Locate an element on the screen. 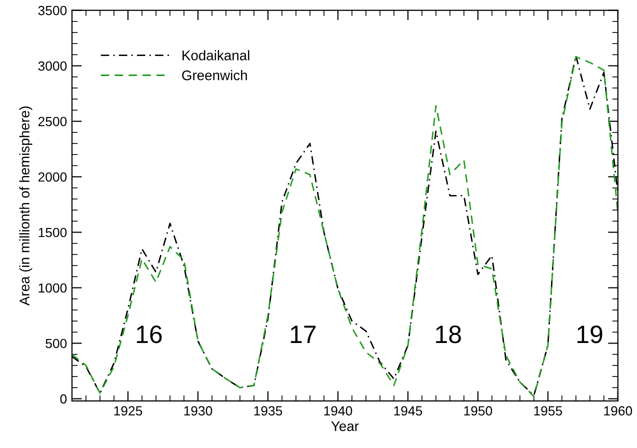 The height and width of the screenshot is (448, 637). y-tick-label: 500 is located at coordinates (56, 343).